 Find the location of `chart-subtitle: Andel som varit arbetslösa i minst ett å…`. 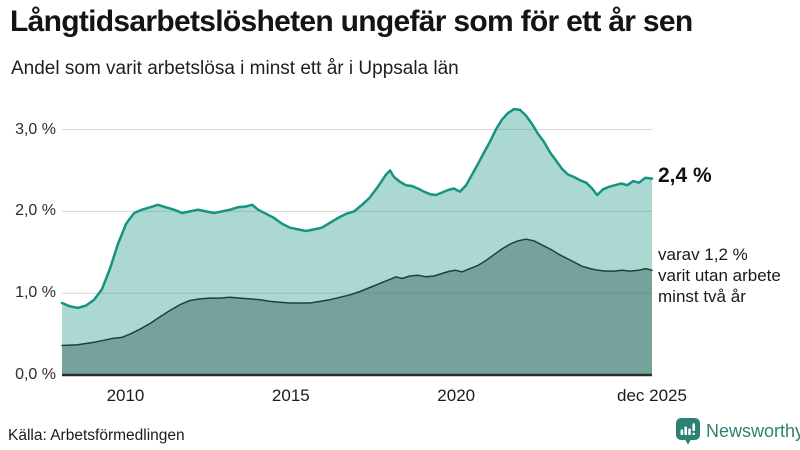

chart-subtitle: Andel som varit arbetslösa i minst ett å… is located at coordinates (235, 68).